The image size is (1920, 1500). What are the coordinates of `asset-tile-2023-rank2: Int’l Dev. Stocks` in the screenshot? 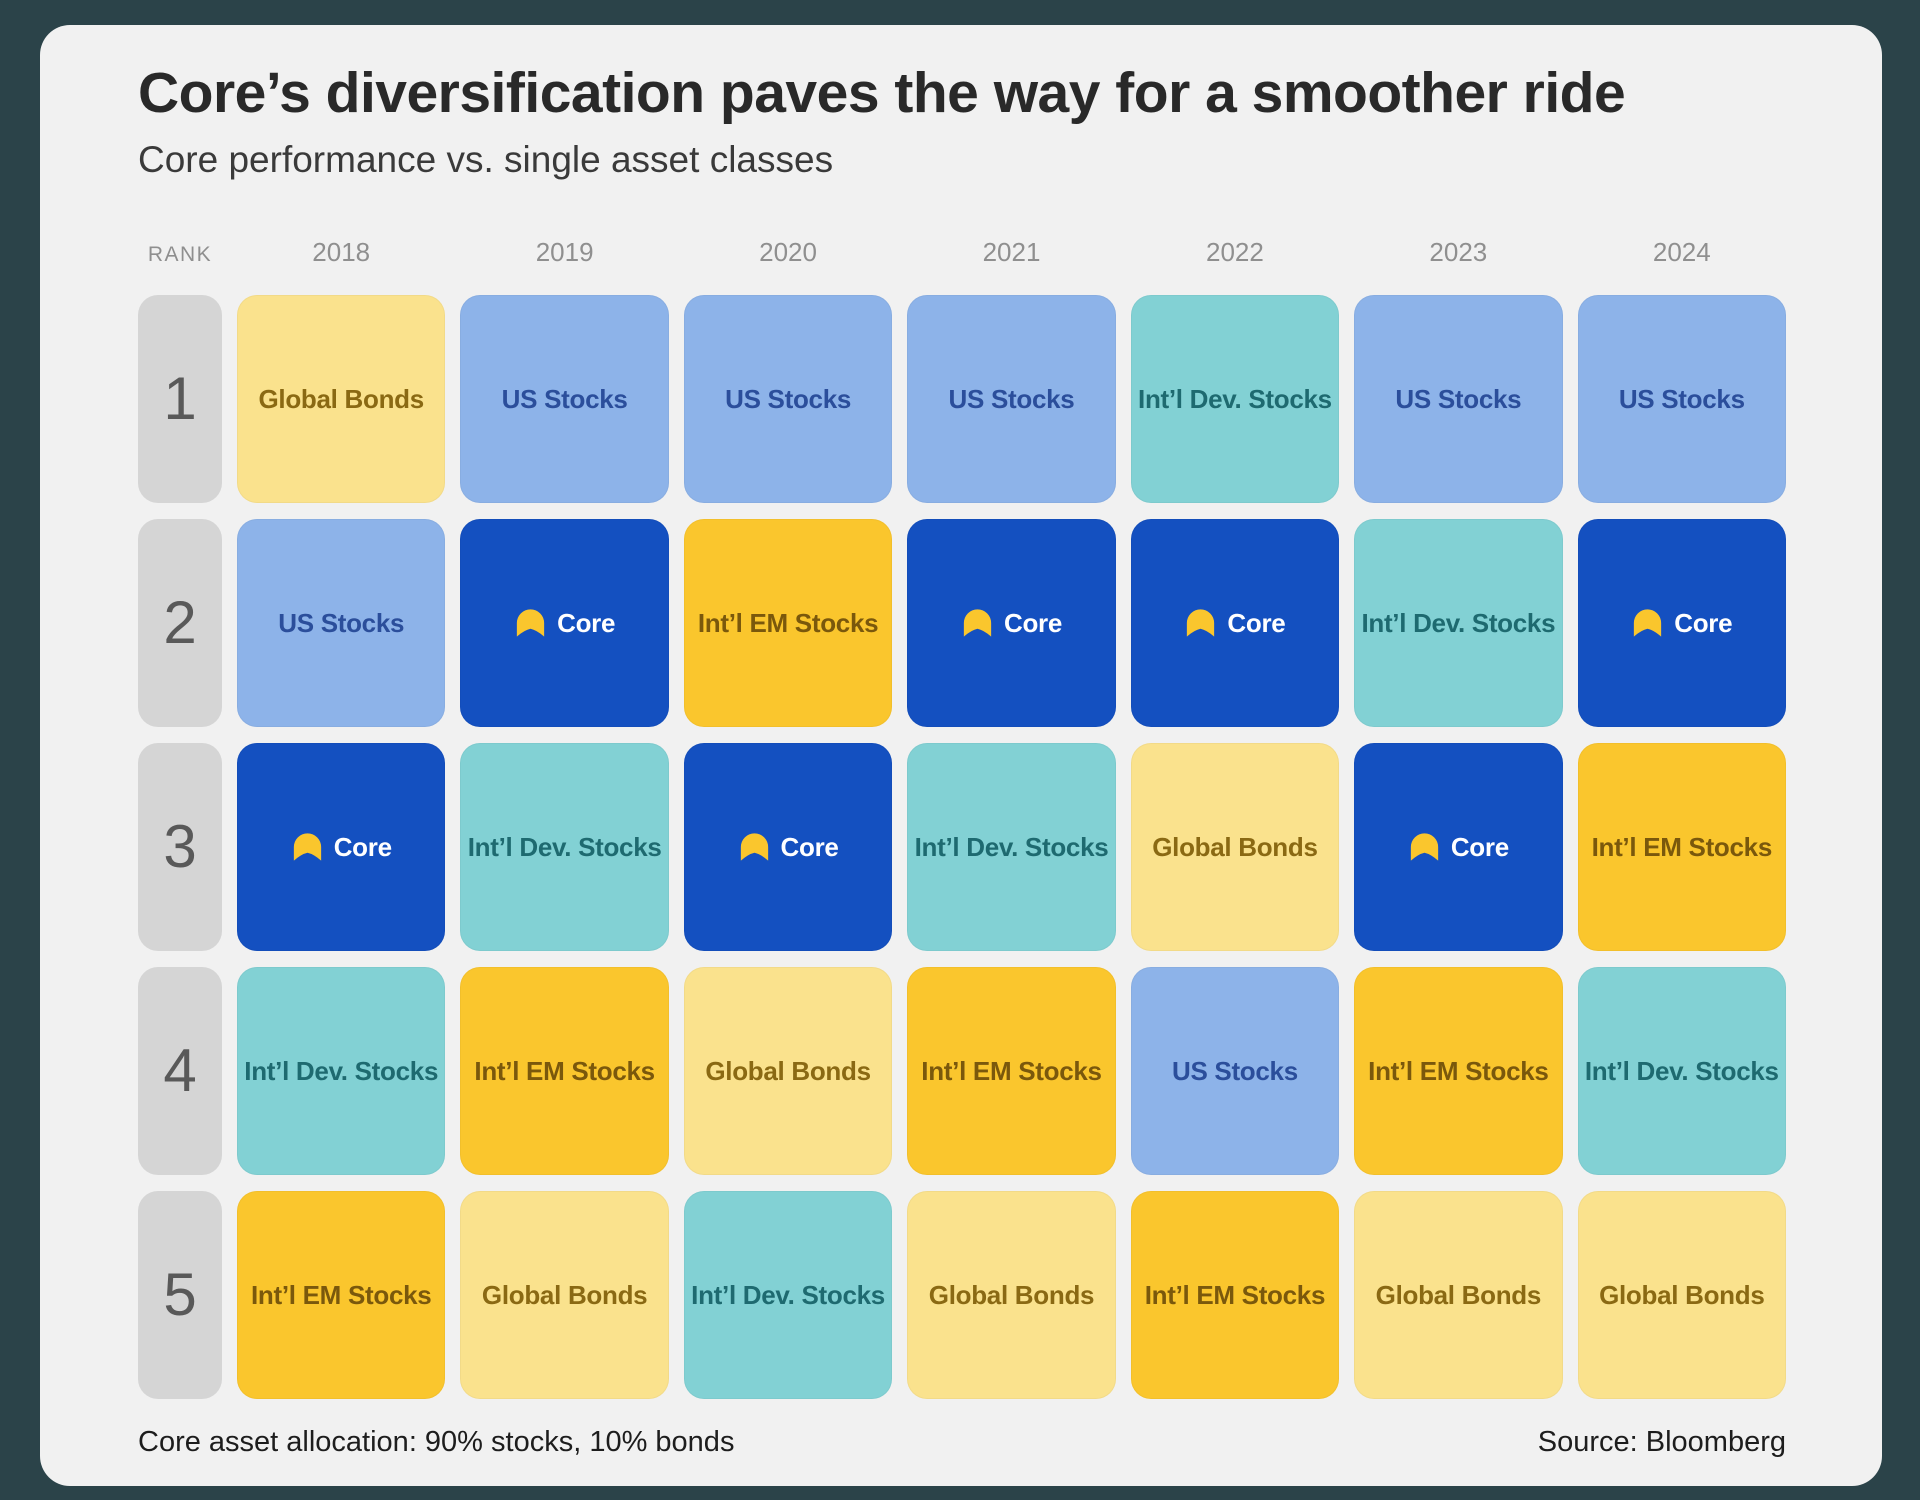 It's located at (1458, 622).